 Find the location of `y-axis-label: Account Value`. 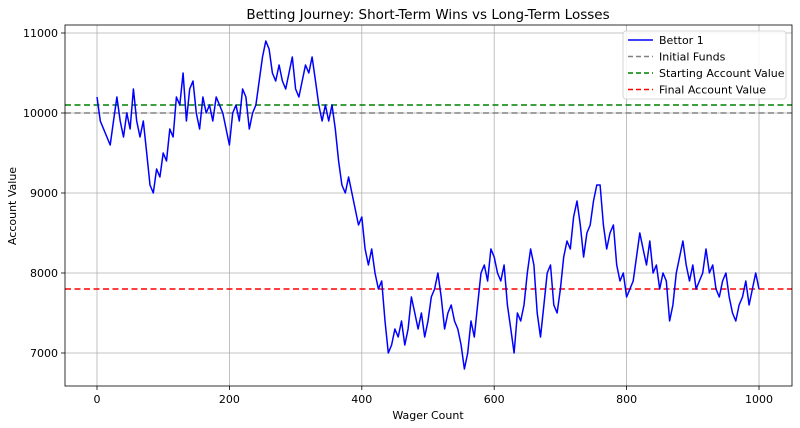

y-axis-label: Account Value is located at coordinates (12, 206).